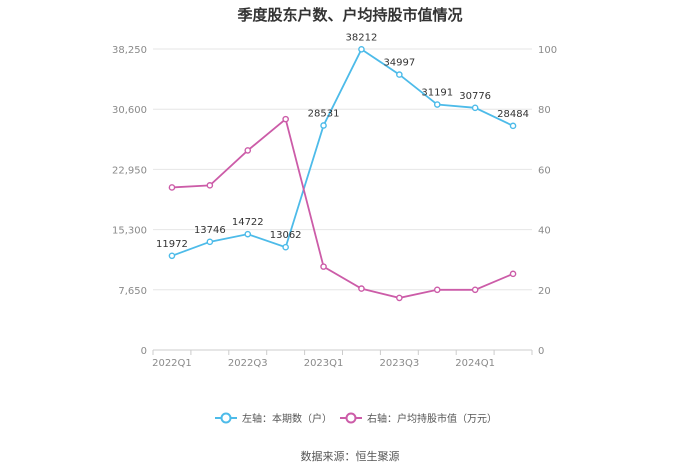 The width and height of the screenshot is (700, 473). Describe the element at coordinates (129, 231) in the screenshot. I see `left-axis-tick-label: 15,300` at that location.